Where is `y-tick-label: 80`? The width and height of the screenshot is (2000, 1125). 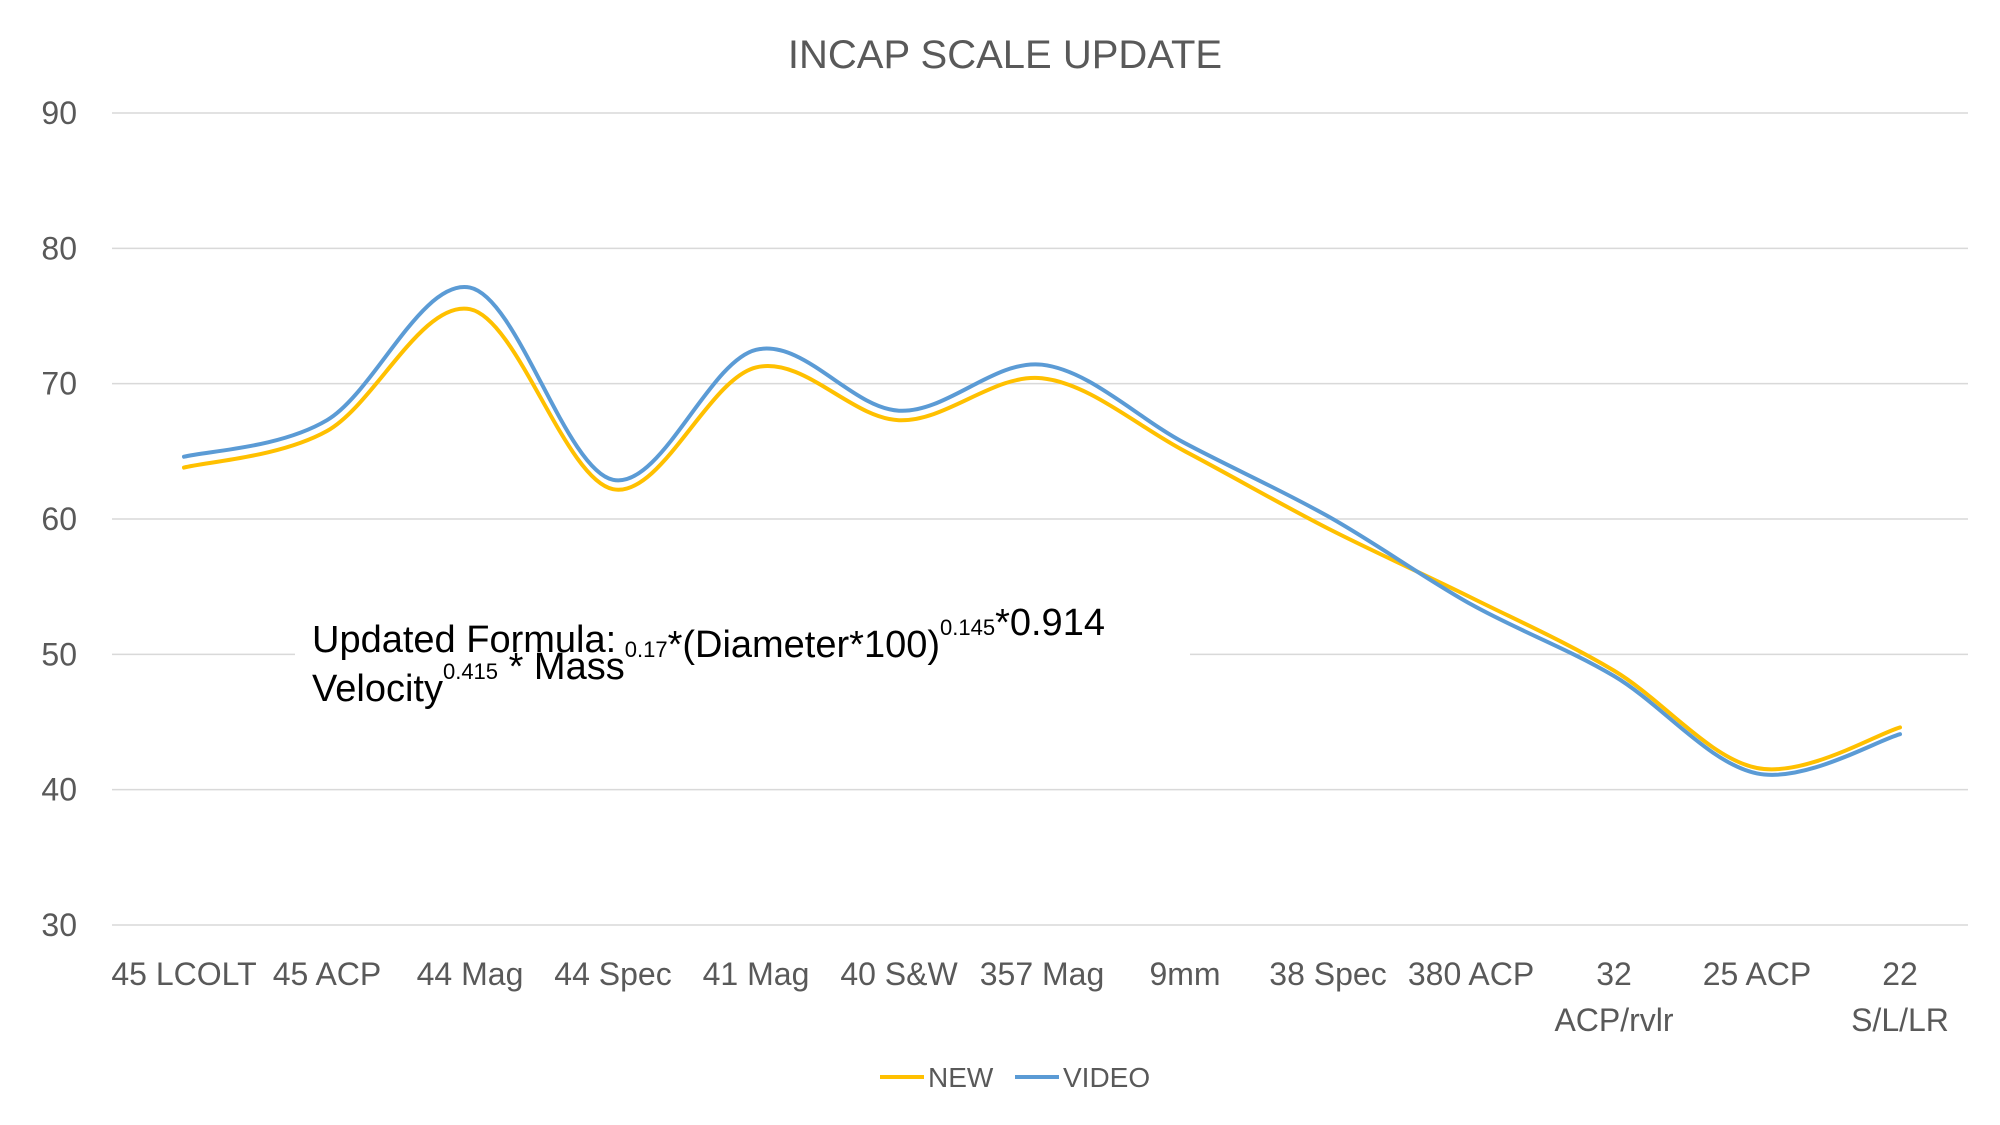 y-tick-label: 80 is located at coordinates (59, 248).